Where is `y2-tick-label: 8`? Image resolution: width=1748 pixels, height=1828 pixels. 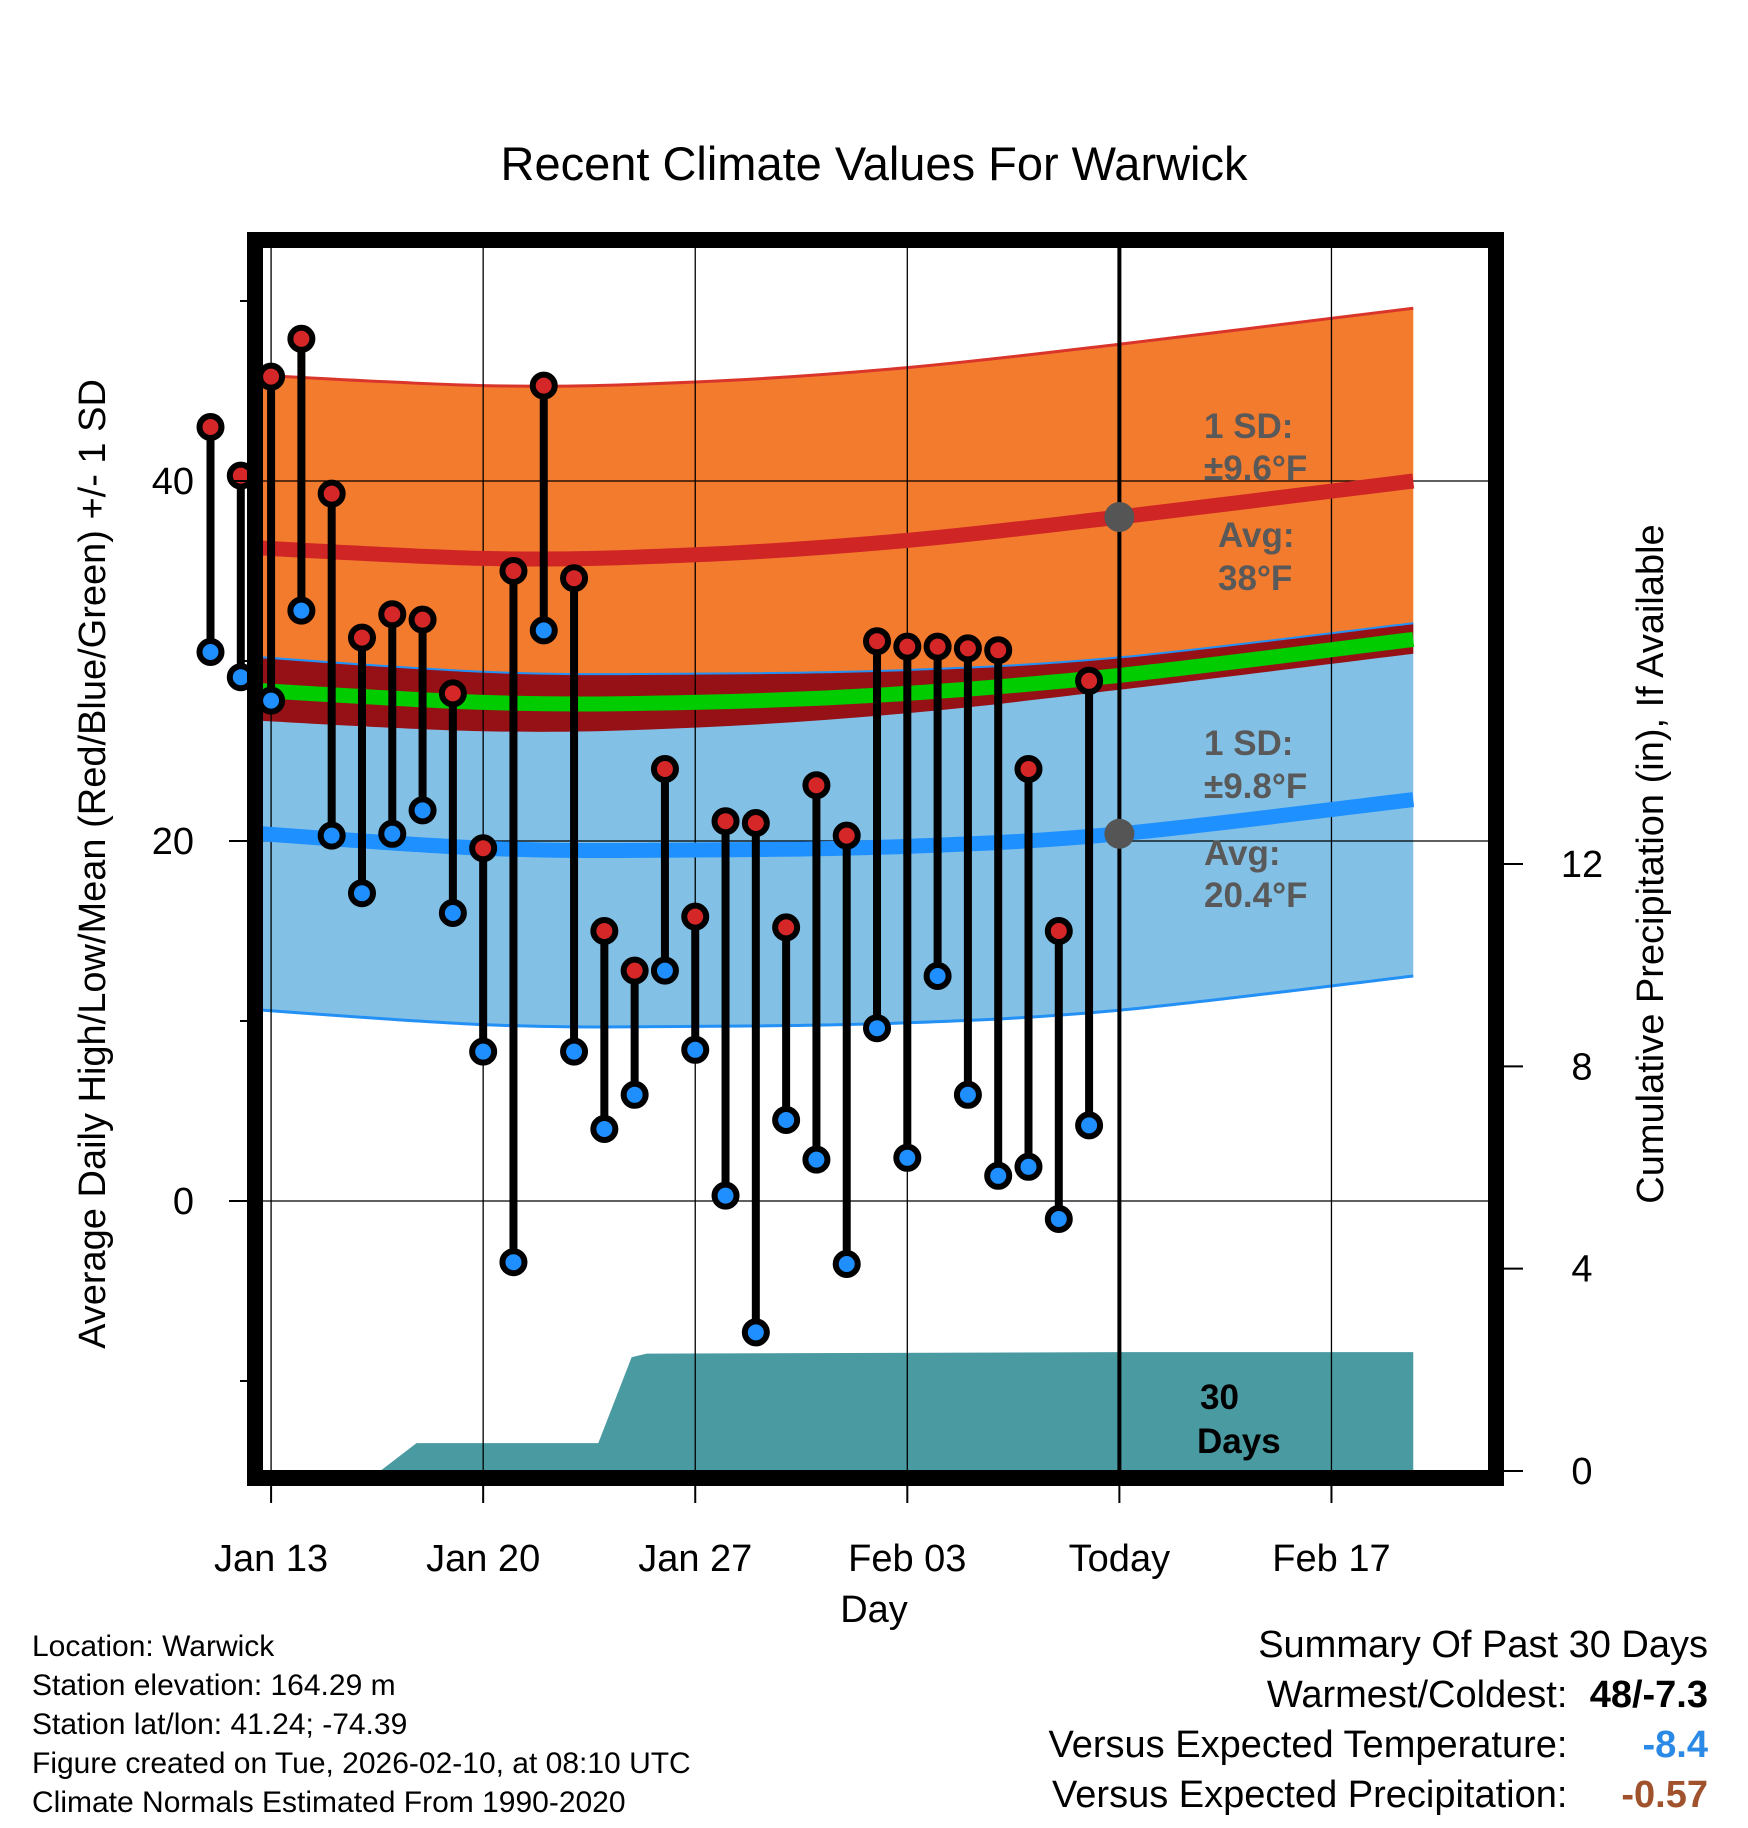
y2-tick-label: 8 is located at coordinates (1581, 1067).